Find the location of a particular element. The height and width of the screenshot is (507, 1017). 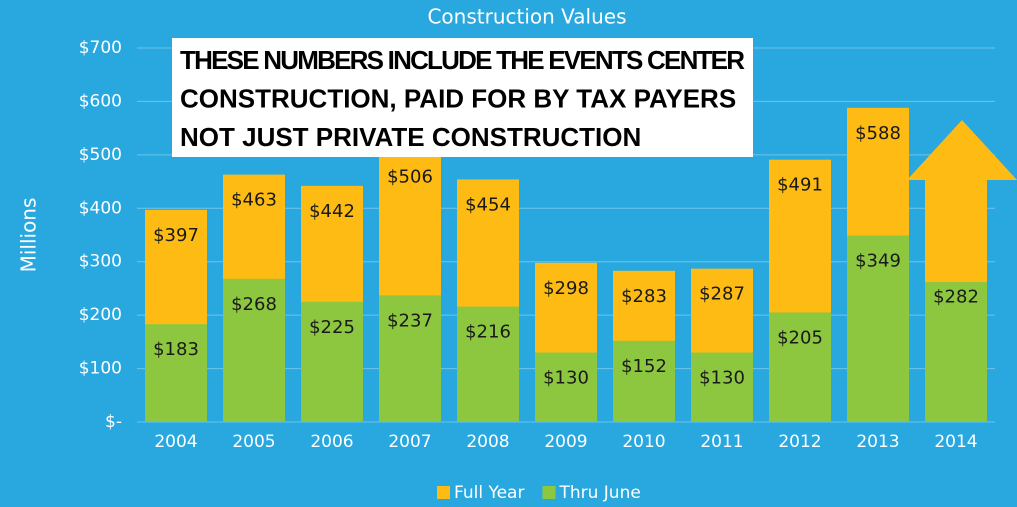

data-label: $491 is located at coordinates (800, 185).